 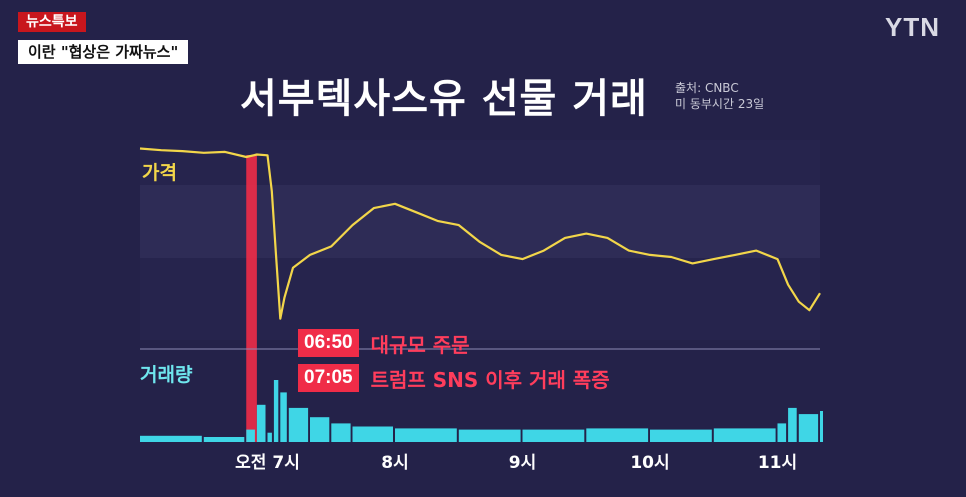 I want to click on date-line: 미 동부시간 23일, so click(x=720, y=104).